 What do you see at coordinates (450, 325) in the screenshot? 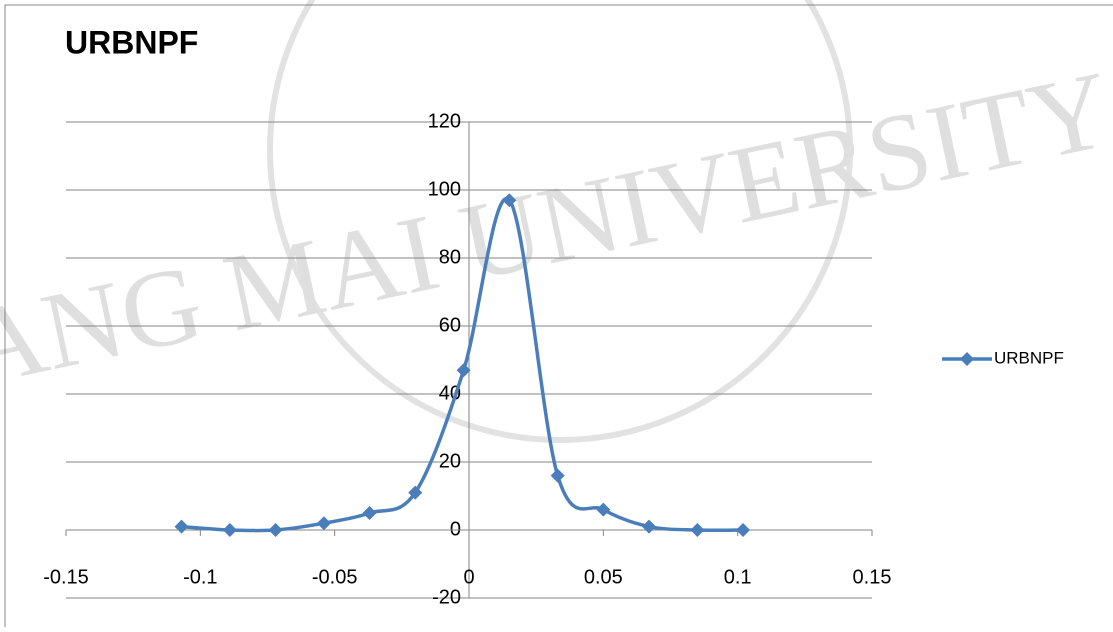
I see `y-tick-label: 60` at bounding box center [450, 325].